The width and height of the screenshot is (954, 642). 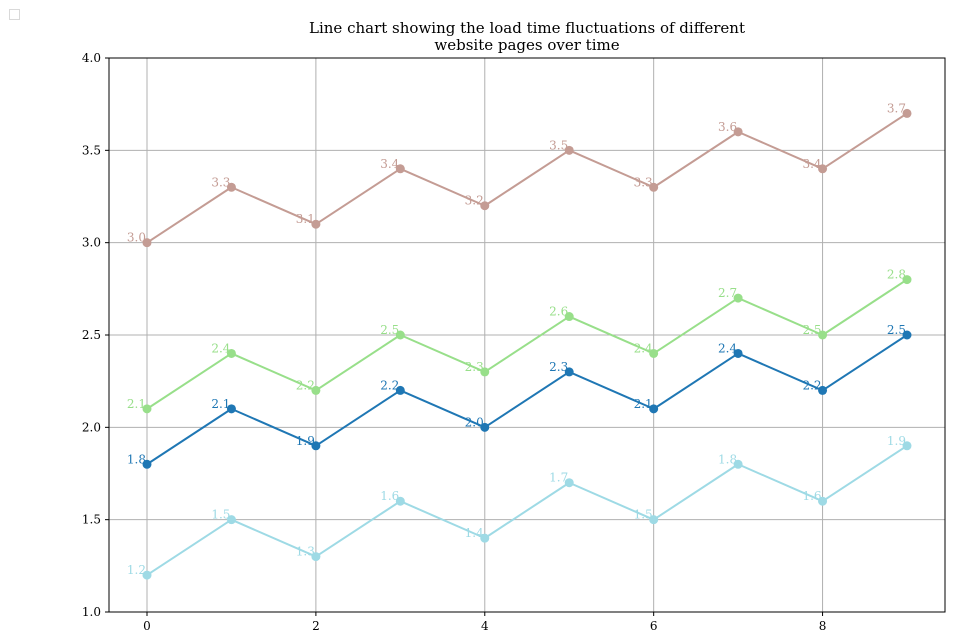 I want to click on y-tick-label: 1.0, so click(x=91, y=612).